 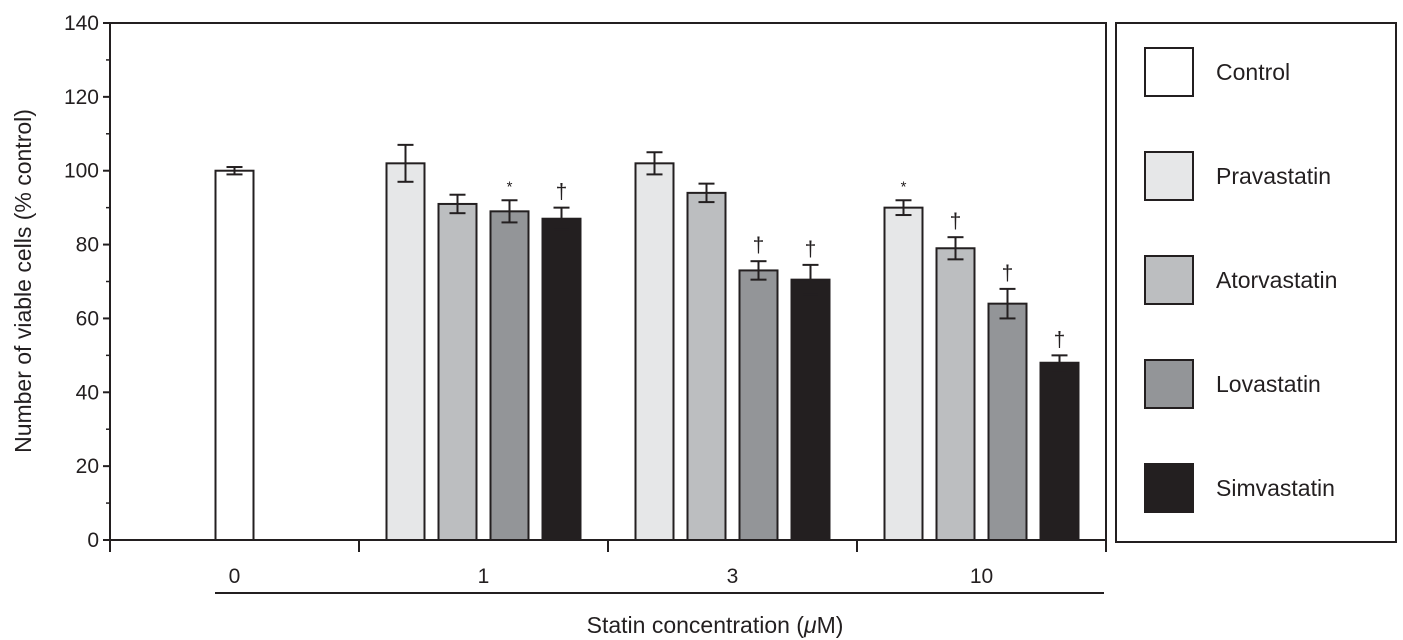 What do you see at coordinates (87, 392) in the screenshot?
I see `y-tick-label: 40` at bounding box center [87, 392].